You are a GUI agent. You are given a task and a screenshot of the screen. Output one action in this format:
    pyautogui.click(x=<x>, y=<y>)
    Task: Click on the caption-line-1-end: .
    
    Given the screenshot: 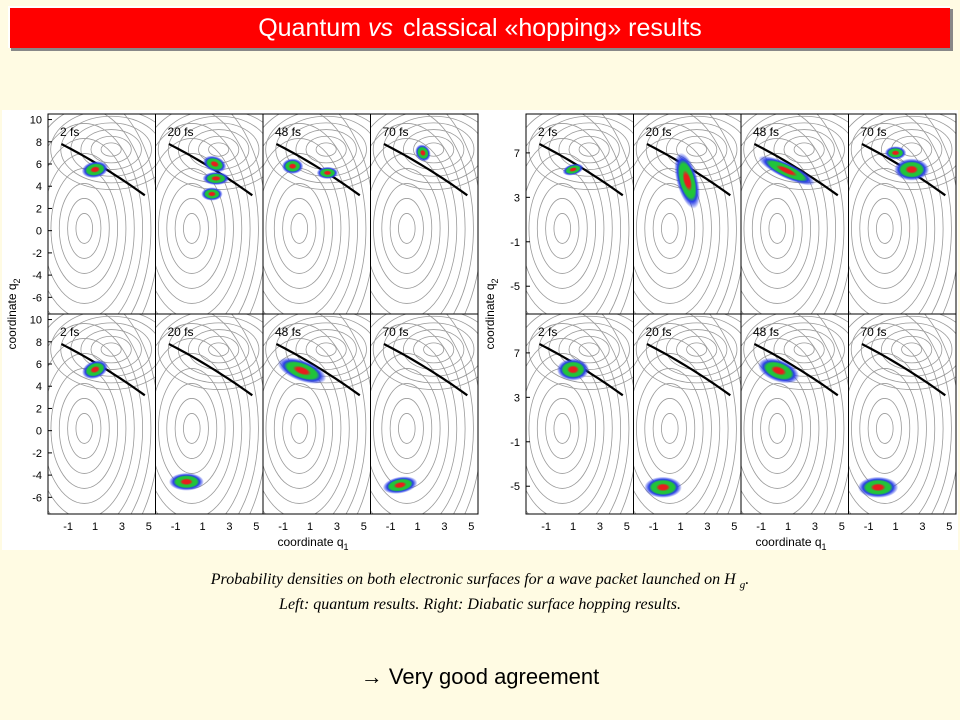 What is the action you would take?
    pyautogui.click(x=747, y=579)
    